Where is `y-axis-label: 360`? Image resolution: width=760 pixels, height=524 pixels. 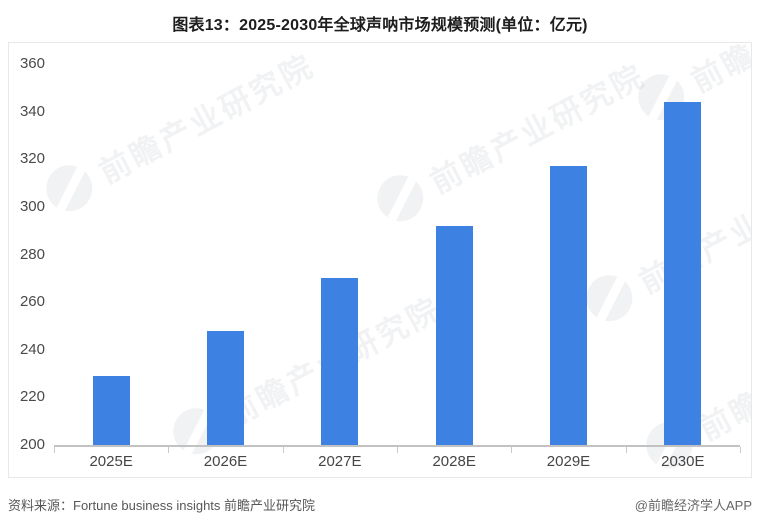 y-axis-label: 360 is located at coordinates (32, 63).